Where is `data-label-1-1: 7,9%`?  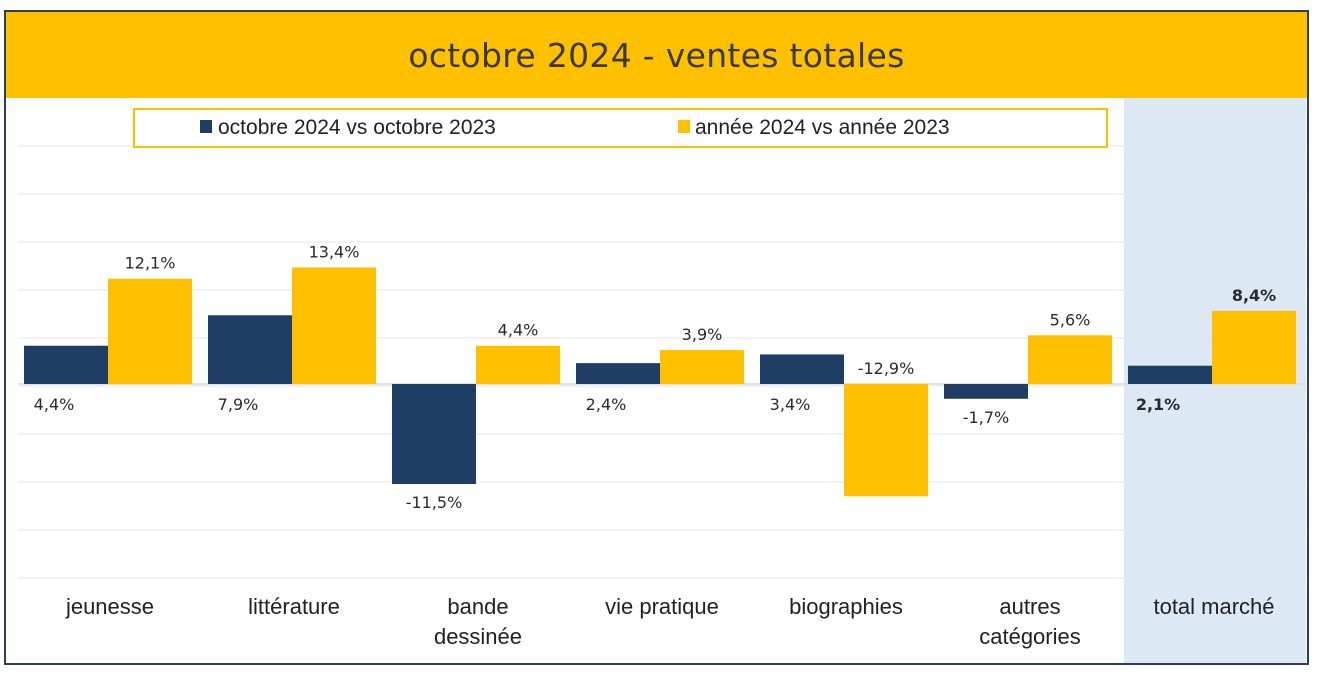 data-label-1-1: 7,9% is located at coordinates (238, 404).